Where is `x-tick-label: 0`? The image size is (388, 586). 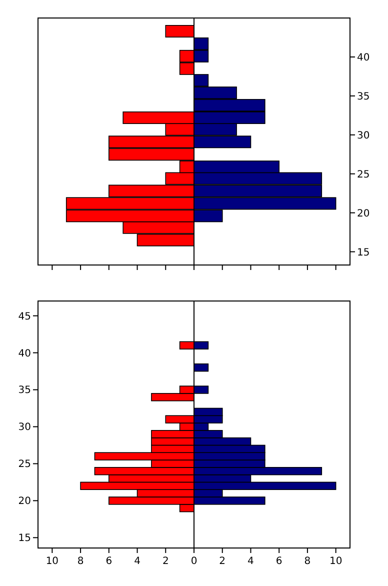
x-tick-label: 0 is located at coordinates (194, 561).